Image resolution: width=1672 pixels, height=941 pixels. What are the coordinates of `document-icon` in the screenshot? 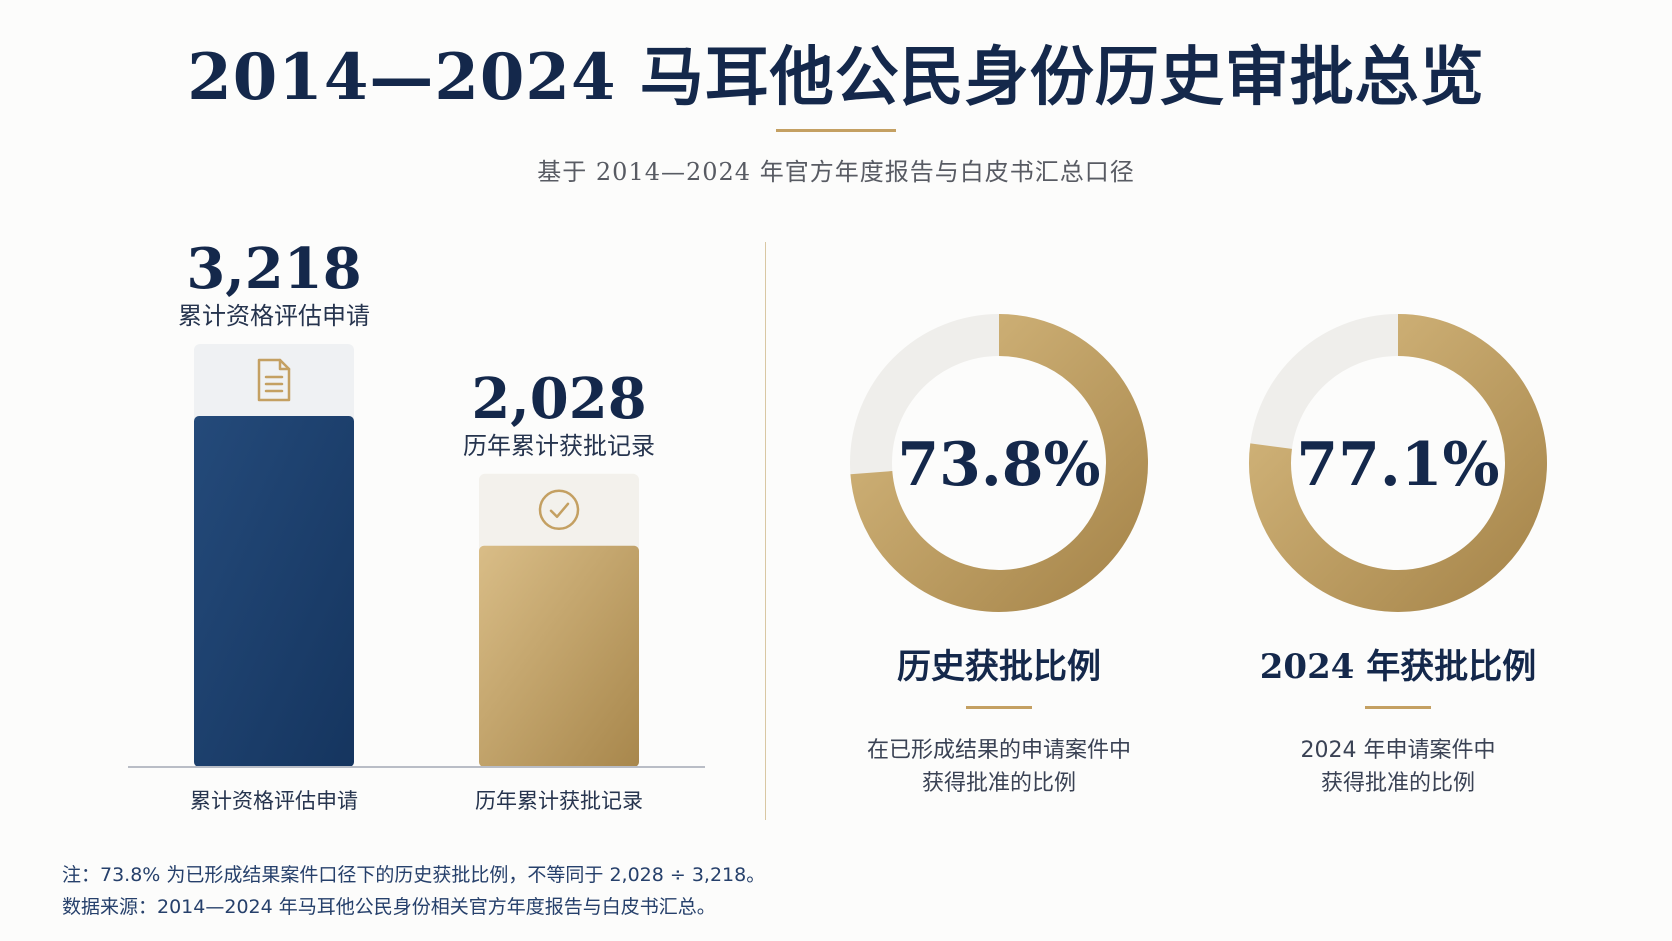 It's located at (274, 380).